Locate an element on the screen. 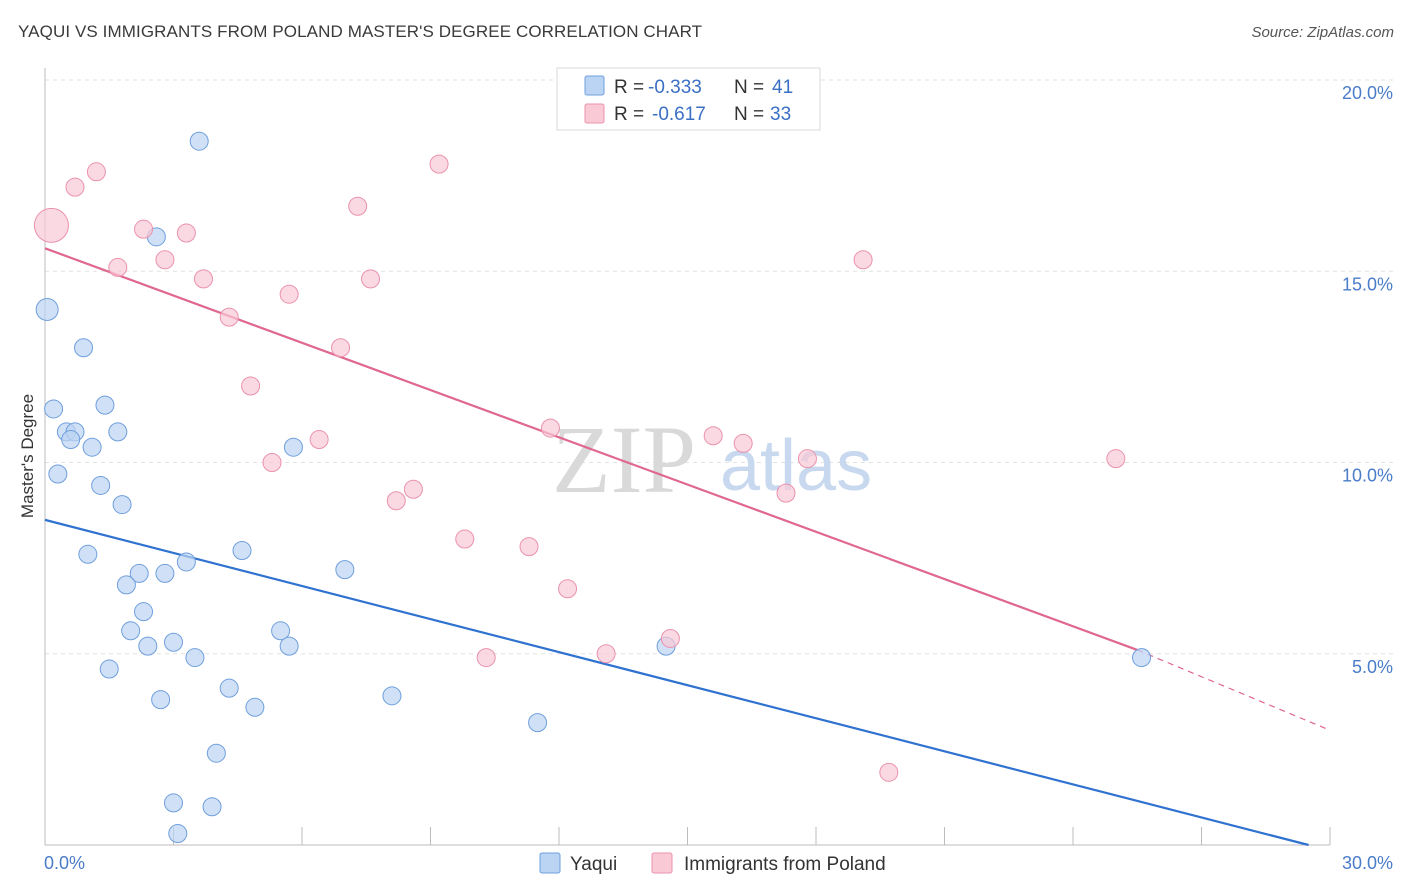  bottom-legend-label-poland: Immigrants from Poland is located at coordinates (785, 864).